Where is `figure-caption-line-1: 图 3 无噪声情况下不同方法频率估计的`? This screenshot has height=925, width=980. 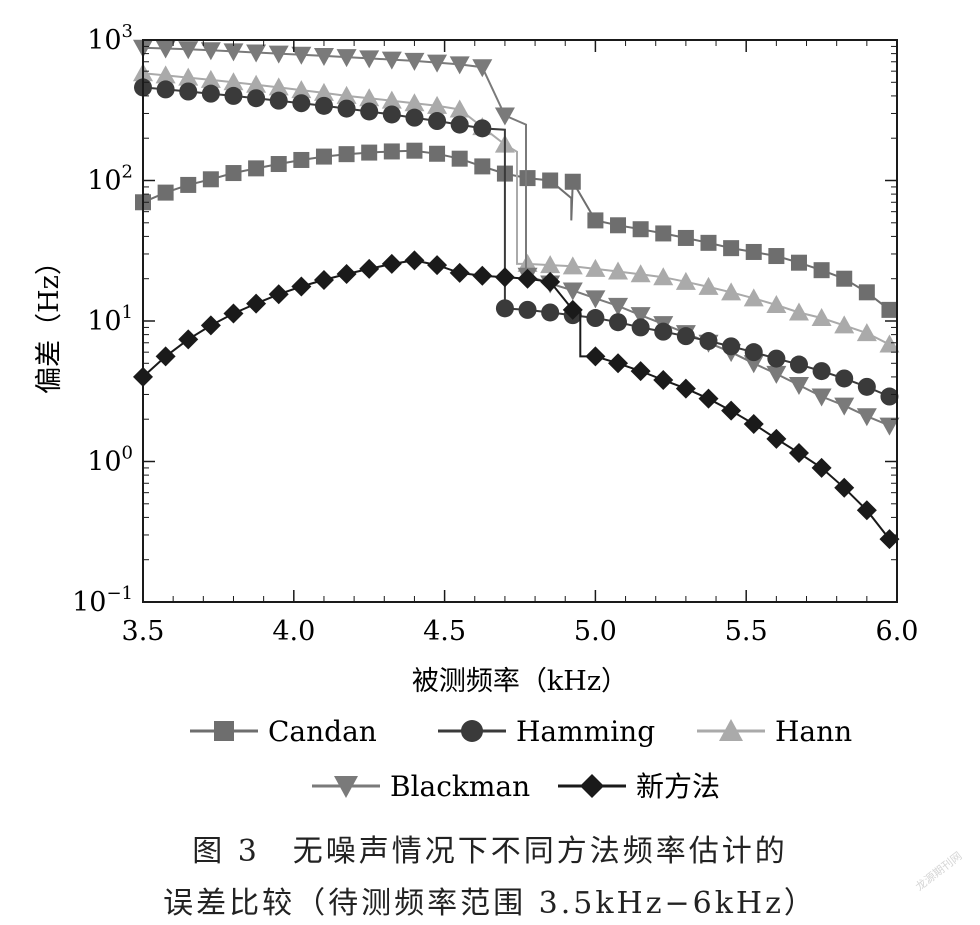 figure-caption-line-1: 图 3 无噪声情况下不同方法频率估计的 is located at coordinates (490, 851).